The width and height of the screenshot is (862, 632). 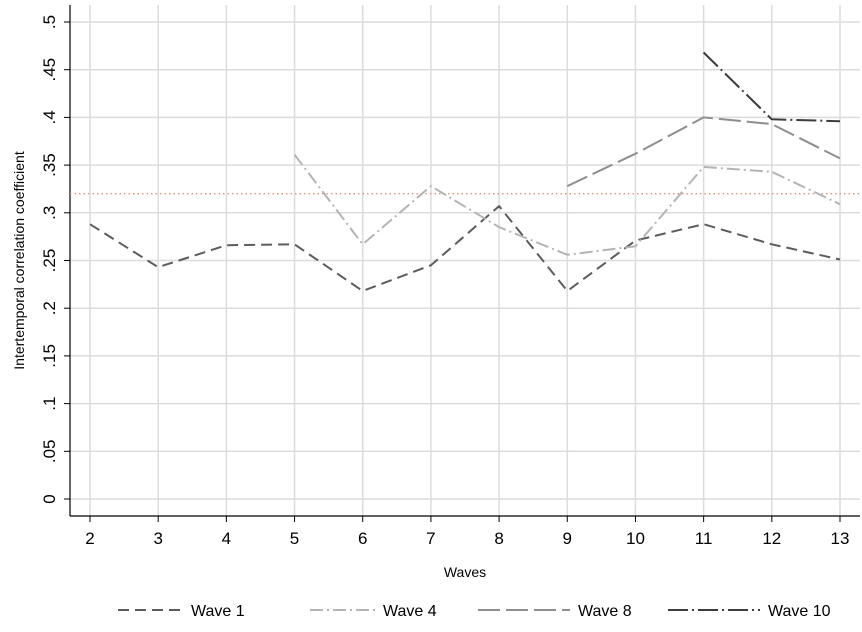 What do you see at coordinates (49, 70) in the screenshot?
I see `y-tick-label: .45` at bounding box center [49, 70].